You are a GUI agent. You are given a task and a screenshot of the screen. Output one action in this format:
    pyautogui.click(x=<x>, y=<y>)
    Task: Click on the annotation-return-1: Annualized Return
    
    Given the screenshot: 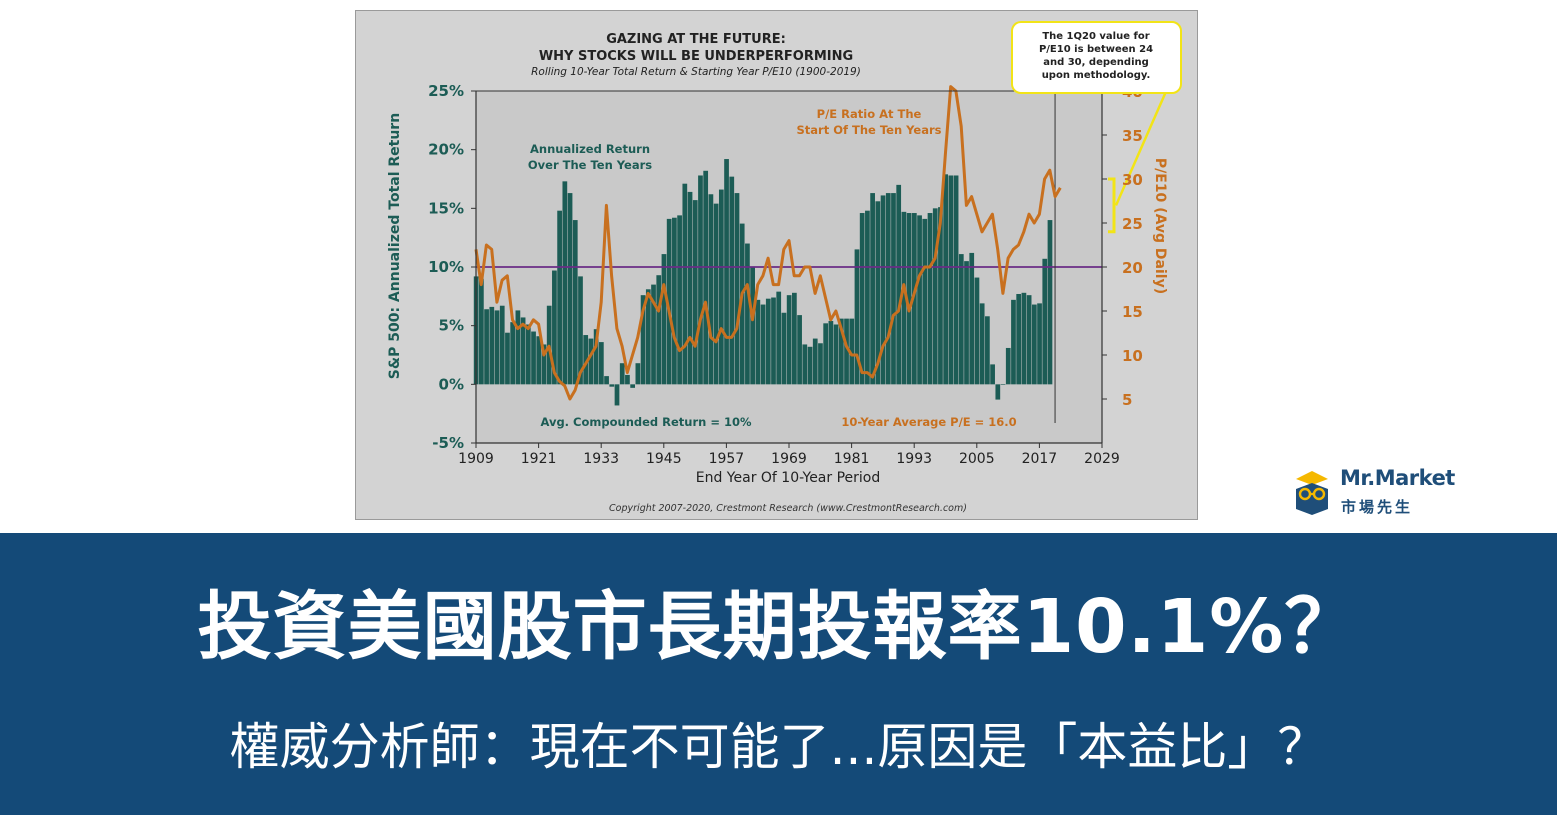 What is the action you would take?
    pyautogui.click(x=590, y=149)
    